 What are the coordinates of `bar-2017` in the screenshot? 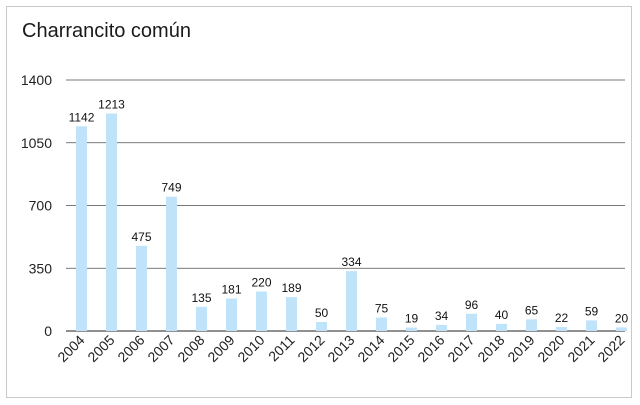 It's located at (471, 322).